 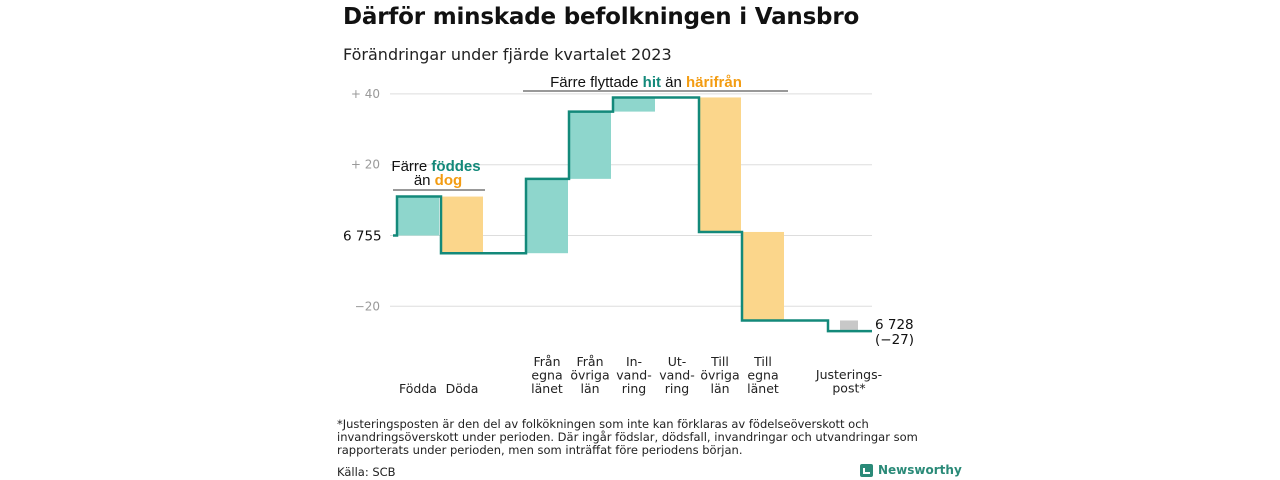 I want to click on births-annotation-prefix: Färre, so click(x=409, y=166).